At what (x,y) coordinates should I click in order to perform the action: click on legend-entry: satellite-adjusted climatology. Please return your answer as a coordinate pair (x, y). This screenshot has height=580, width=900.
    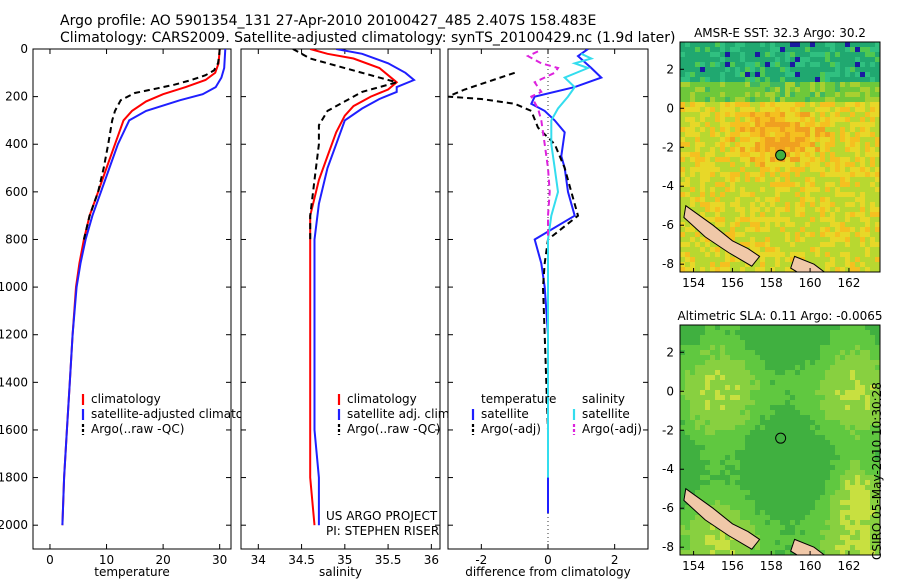
    Looking at the image, I should click on (180, 414).